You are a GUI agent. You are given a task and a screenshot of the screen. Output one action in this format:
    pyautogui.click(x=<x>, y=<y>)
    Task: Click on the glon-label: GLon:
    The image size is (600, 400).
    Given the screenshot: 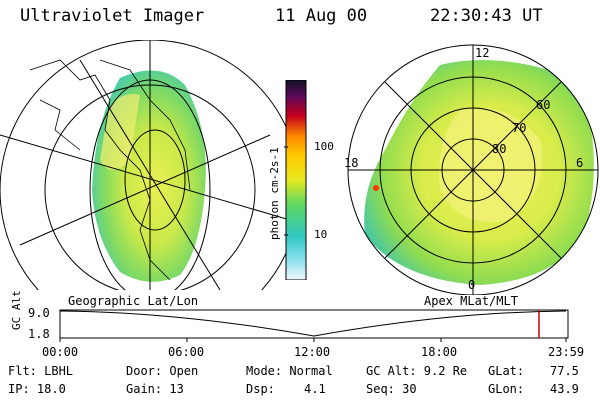 What is the action you would take?
    pyautogui.click(x=506, y=389)
    